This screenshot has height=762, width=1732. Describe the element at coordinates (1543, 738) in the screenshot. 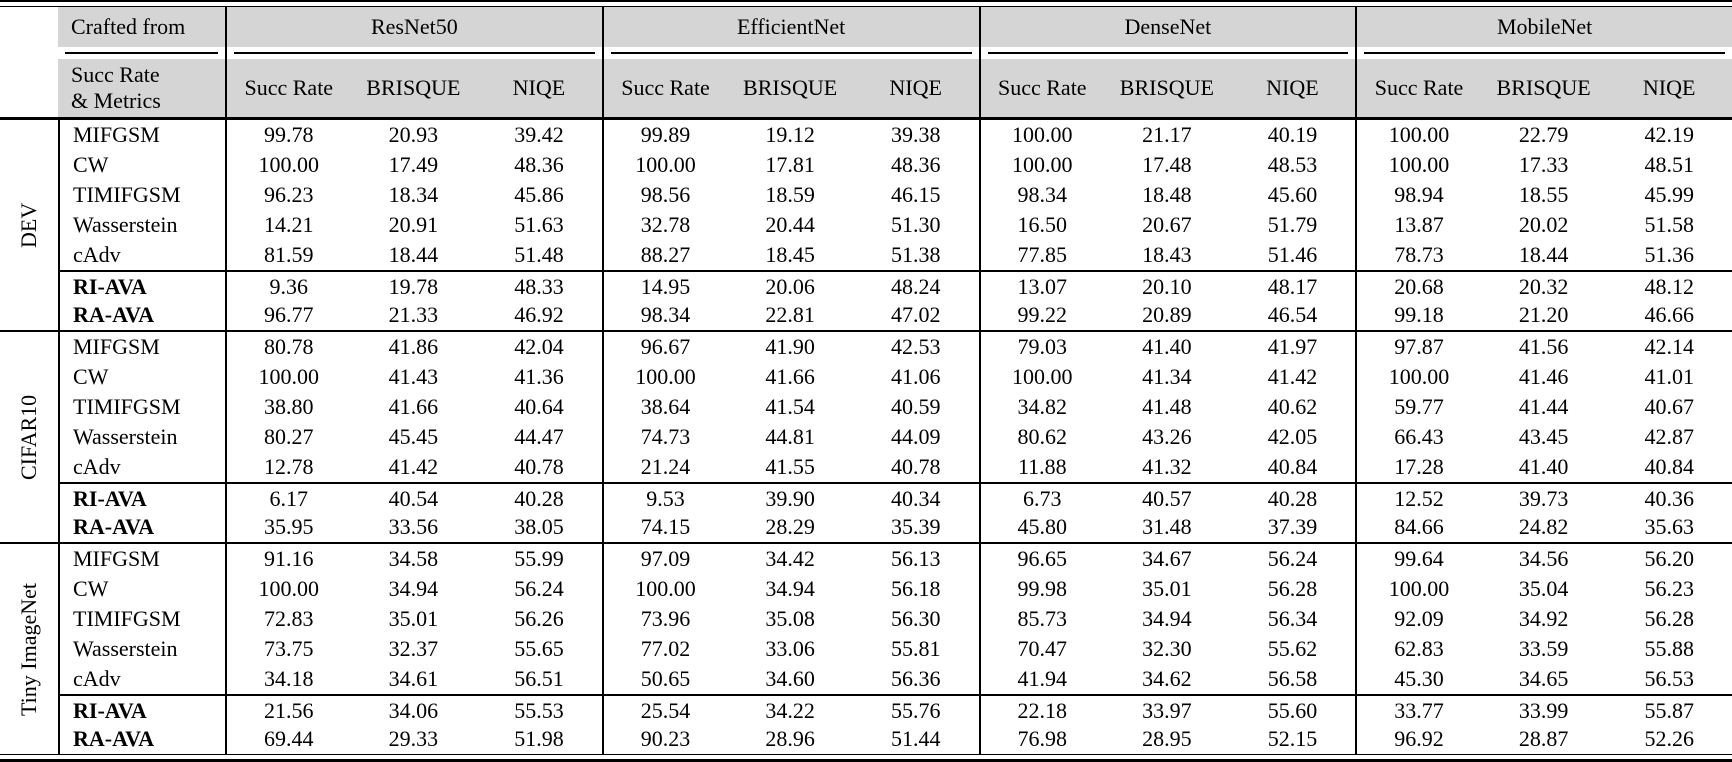

I see `table-cell: 28.87` at that location.